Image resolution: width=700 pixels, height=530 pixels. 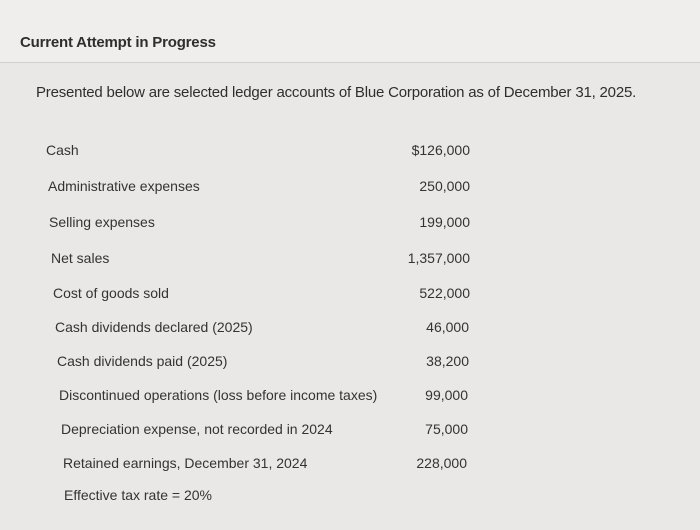 I want to click on ledger-row: Cost of goods sold 522,000, so click(x=261, y=295).